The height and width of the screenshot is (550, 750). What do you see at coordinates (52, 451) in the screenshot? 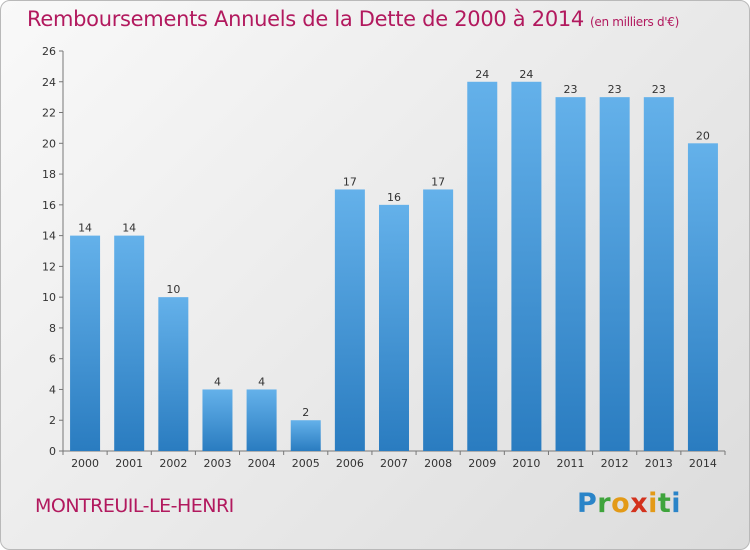
I see `y-tick-label: 0` at bounding box center [52, 451].